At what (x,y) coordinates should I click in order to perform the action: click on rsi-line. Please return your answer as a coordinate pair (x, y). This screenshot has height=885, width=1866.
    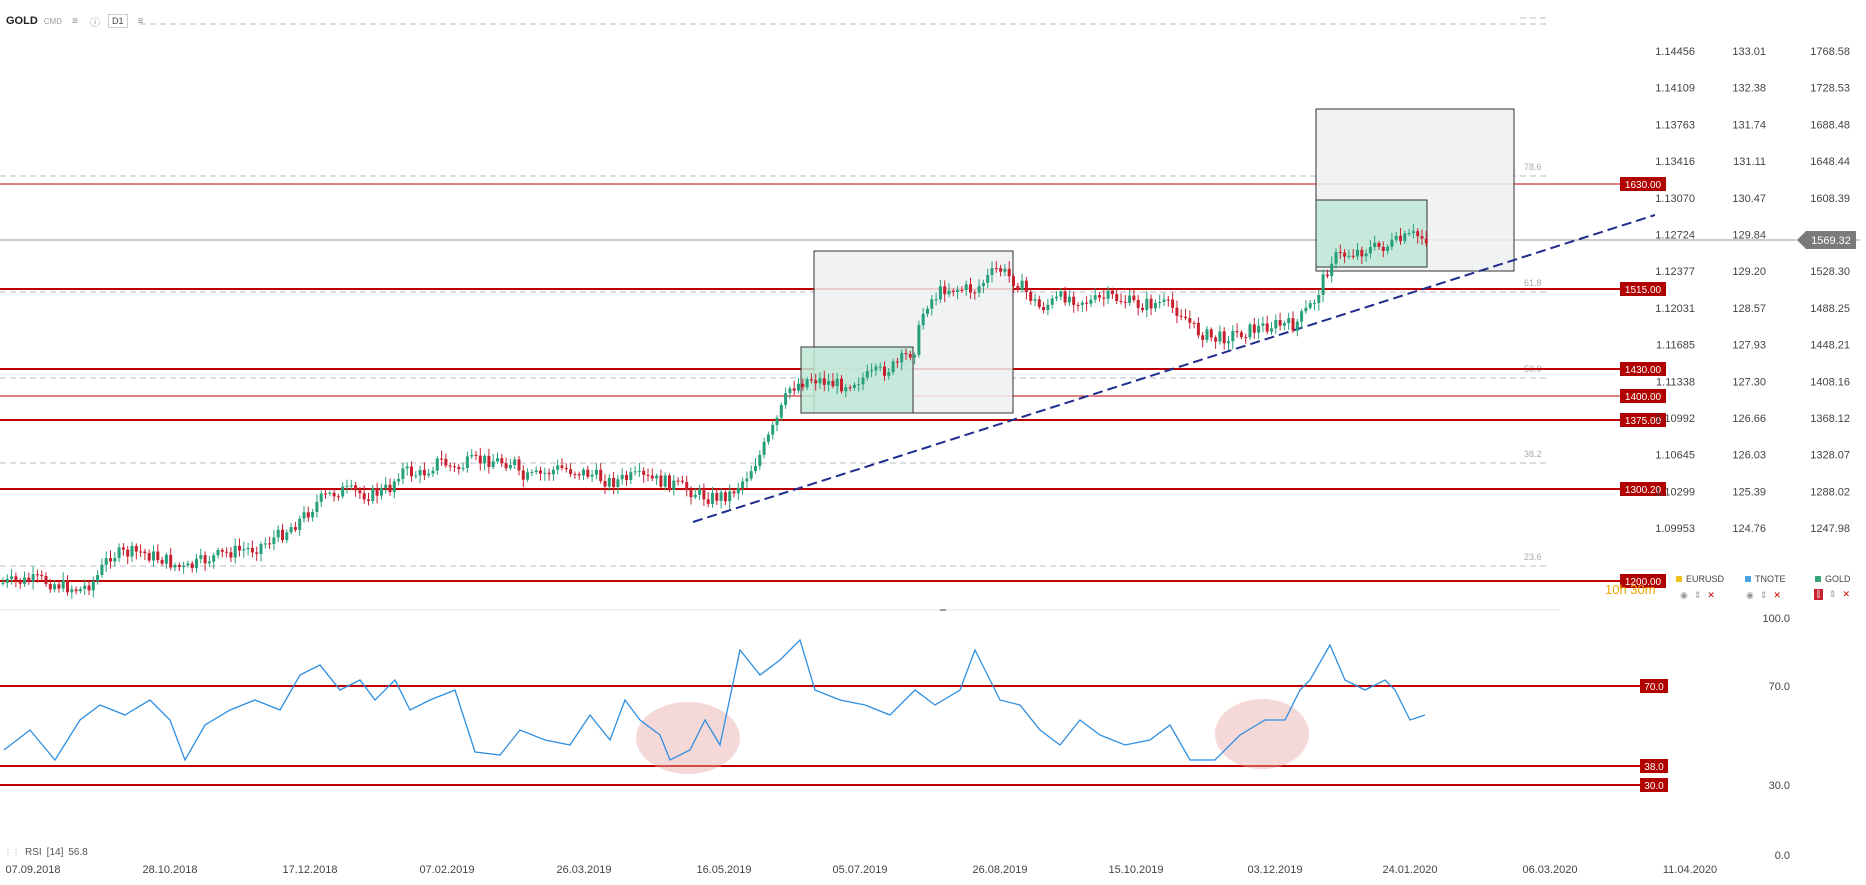
    Looking at the image, I should click on (714, 700).